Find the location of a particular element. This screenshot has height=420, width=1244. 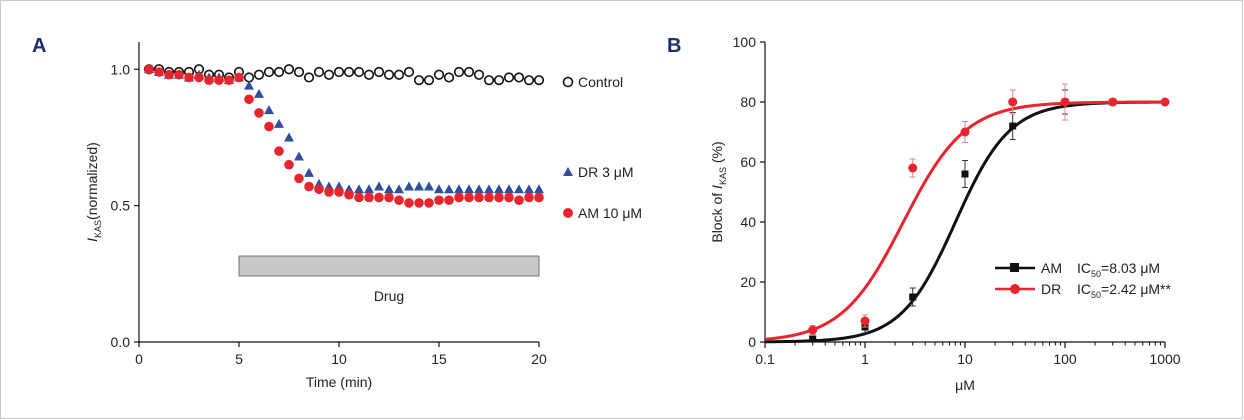

panel-b-y-label-italic: I is located at coordinates (717, 187).